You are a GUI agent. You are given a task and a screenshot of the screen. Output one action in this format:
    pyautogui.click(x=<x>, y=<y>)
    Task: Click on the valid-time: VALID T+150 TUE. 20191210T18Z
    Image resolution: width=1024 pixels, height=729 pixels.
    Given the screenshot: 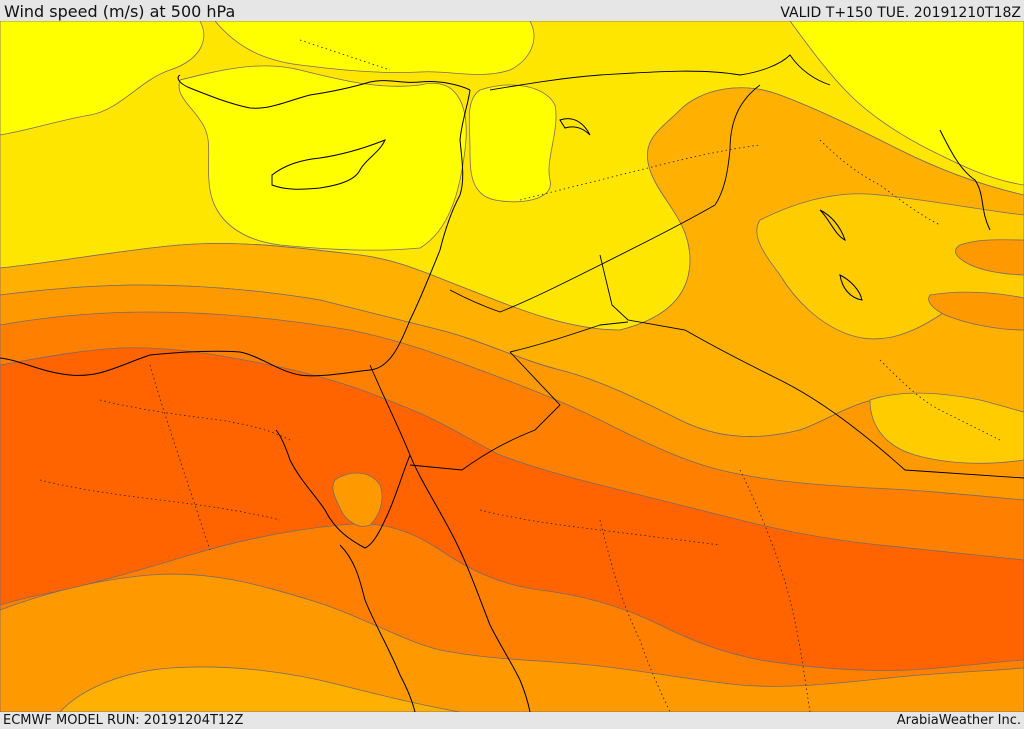 What is the action you would take?
    pyautogui.click(x=900, y=13)
    